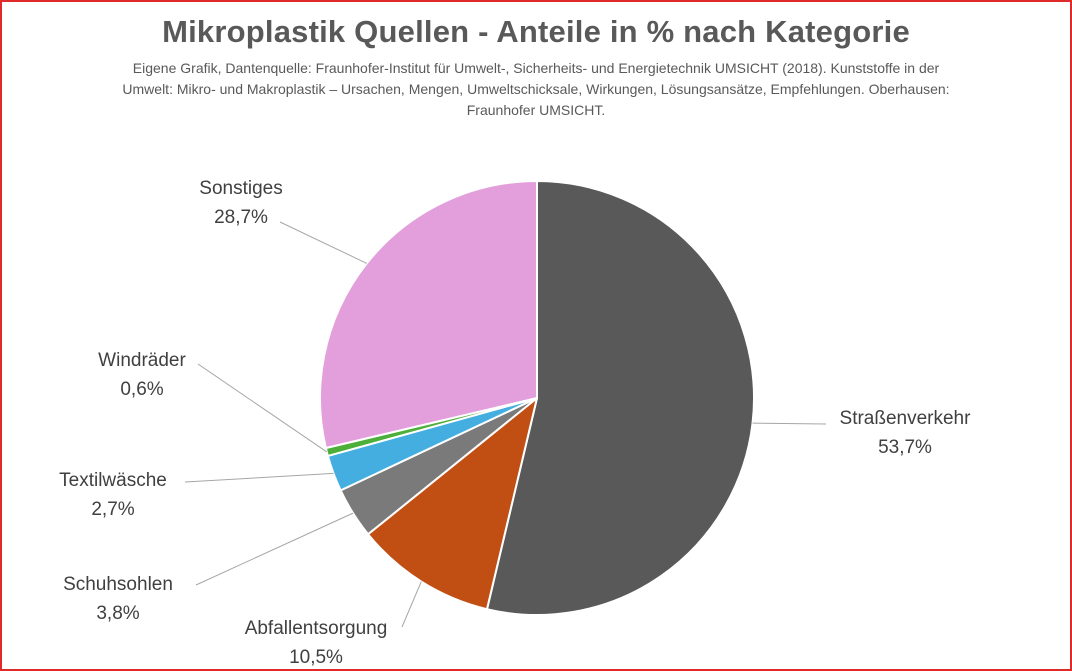 The image size is (1072, 671). I want to click on slice-label-strassenverkehr: Straßenverkehr, so click(906, 418).